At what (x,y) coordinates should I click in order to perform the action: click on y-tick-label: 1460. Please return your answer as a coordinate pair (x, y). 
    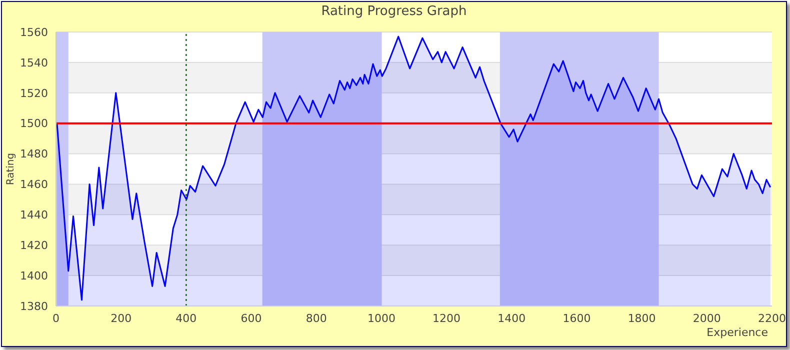
    Looking at the image, I should click on (34, 185).